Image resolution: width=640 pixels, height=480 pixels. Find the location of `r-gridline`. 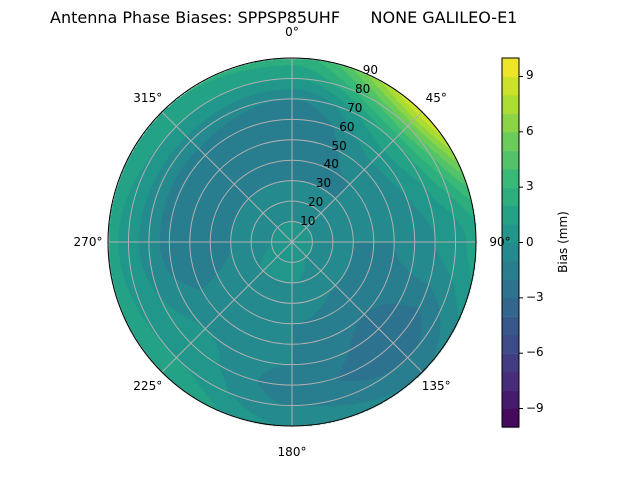

r-gridline is located at coordinates (292, 242).